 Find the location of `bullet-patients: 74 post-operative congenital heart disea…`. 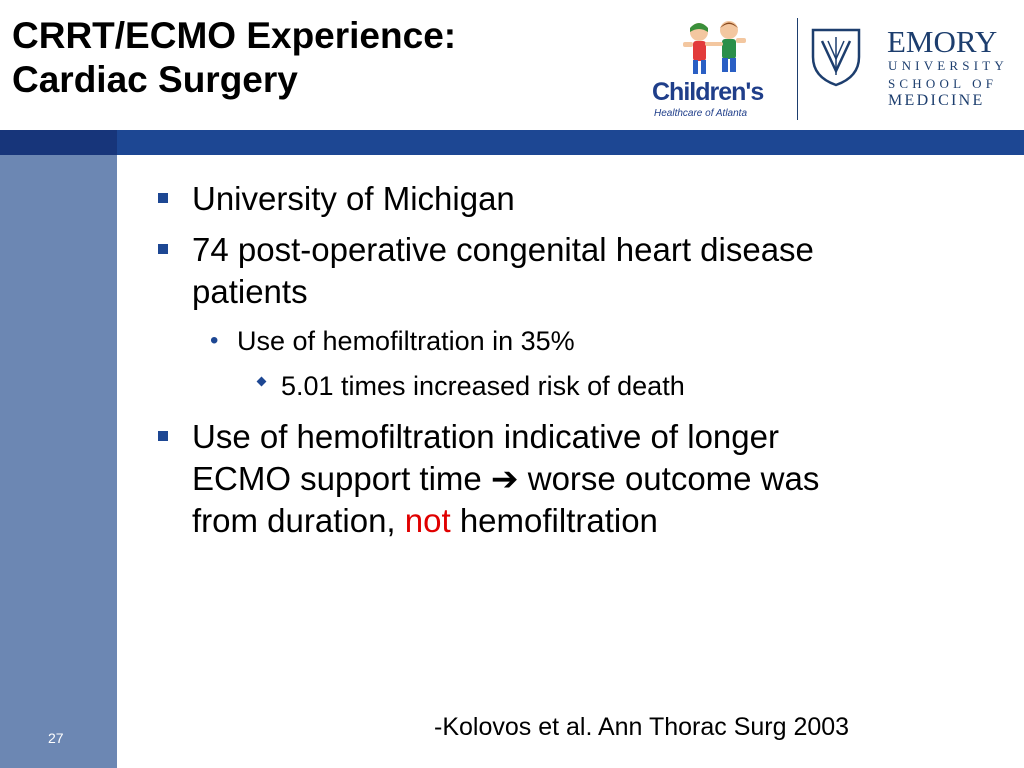

bullet-patients: 74 post-operative congenital heart disea… is located at coordinates (570, 271).